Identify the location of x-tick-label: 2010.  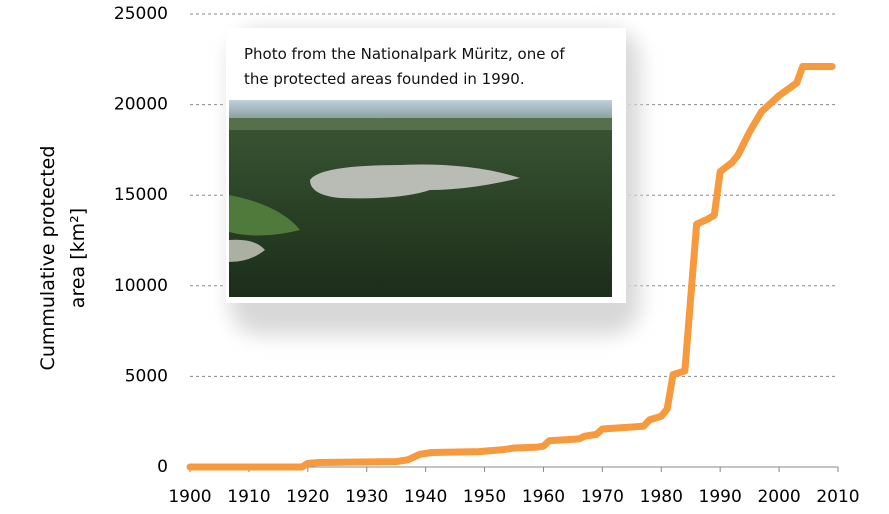
(837, 497).